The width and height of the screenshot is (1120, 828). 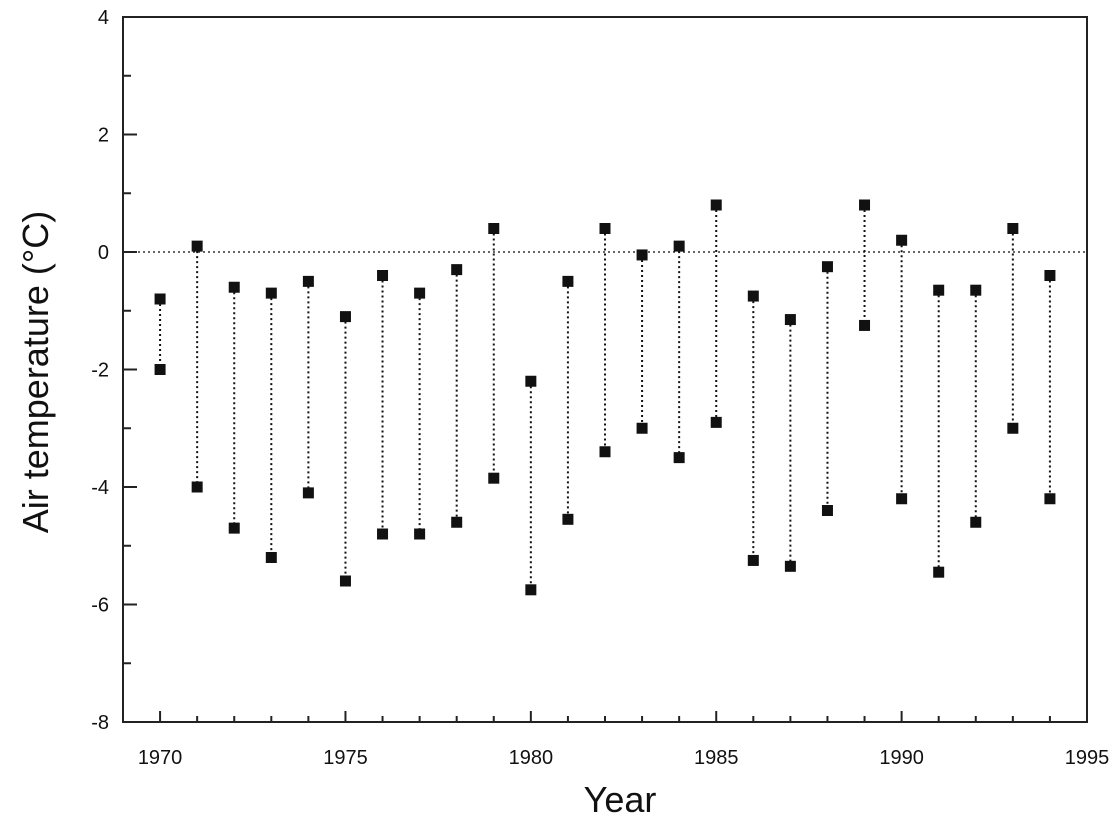 What do you see at coordinates (103, 136) in the screenshot?
I see `y-tick-label: 2` at bounding box center [103, 136].